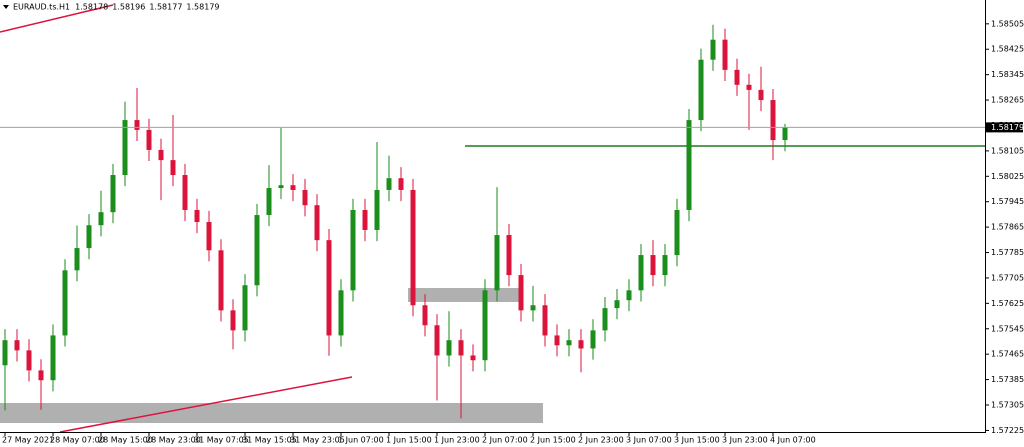  What do you see at coordinates (128, 7) in the screenshot?
I see `header-value: 1.58196` at bounding box center [128, 7].